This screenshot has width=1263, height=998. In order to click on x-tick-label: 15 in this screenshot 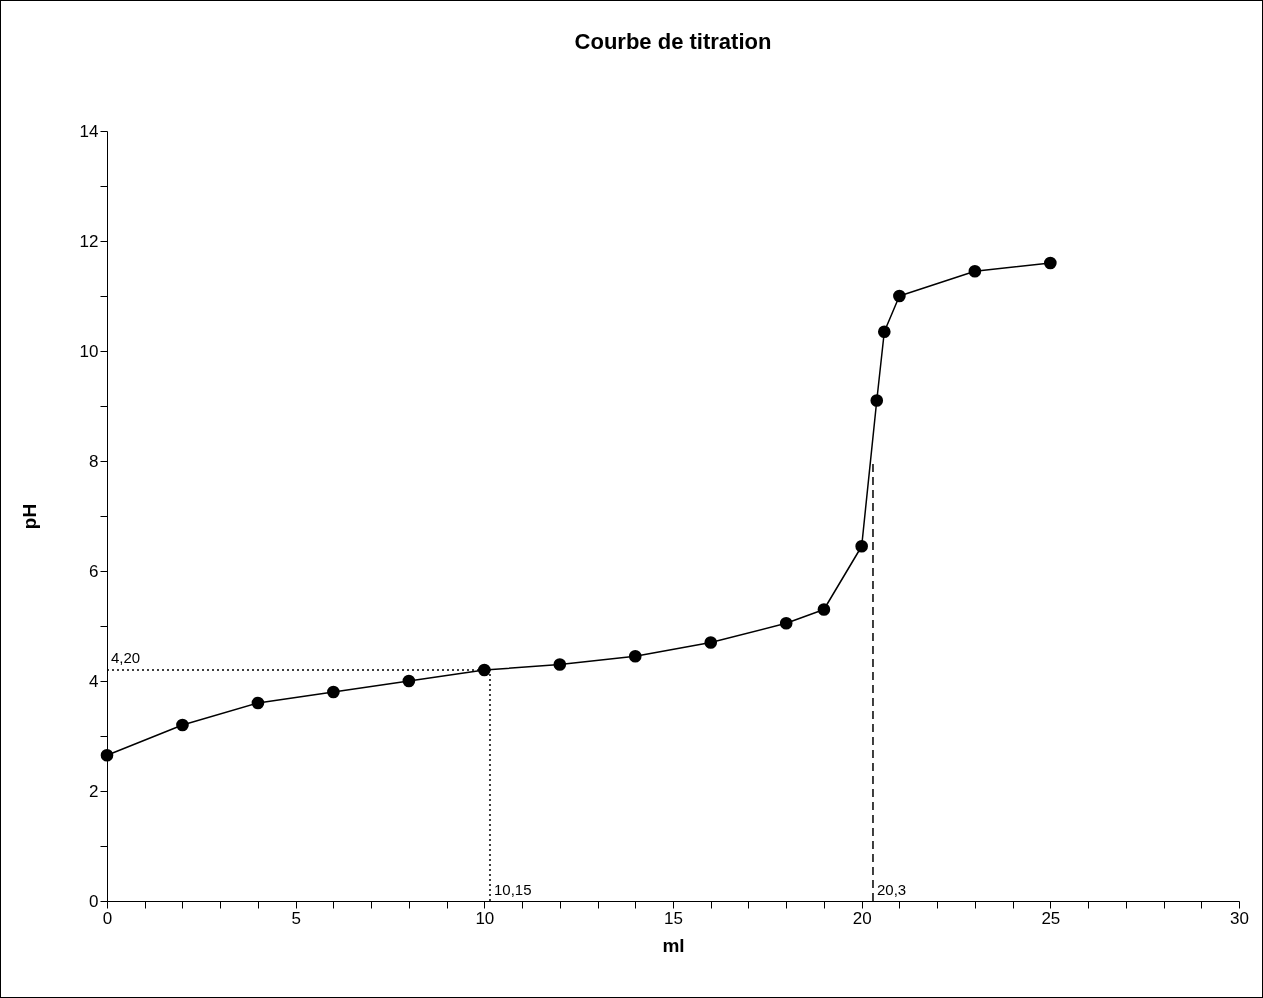, I will do `click(673, 918)`.